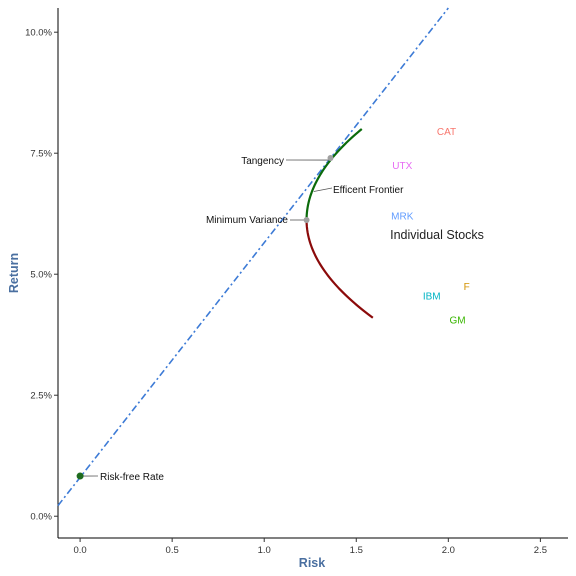 The height and width of the screenshot is (576, 576). Describe the element at coordinates (402, 217) in the screenshot. I see `stock-label-mrk: MRK` at that location.